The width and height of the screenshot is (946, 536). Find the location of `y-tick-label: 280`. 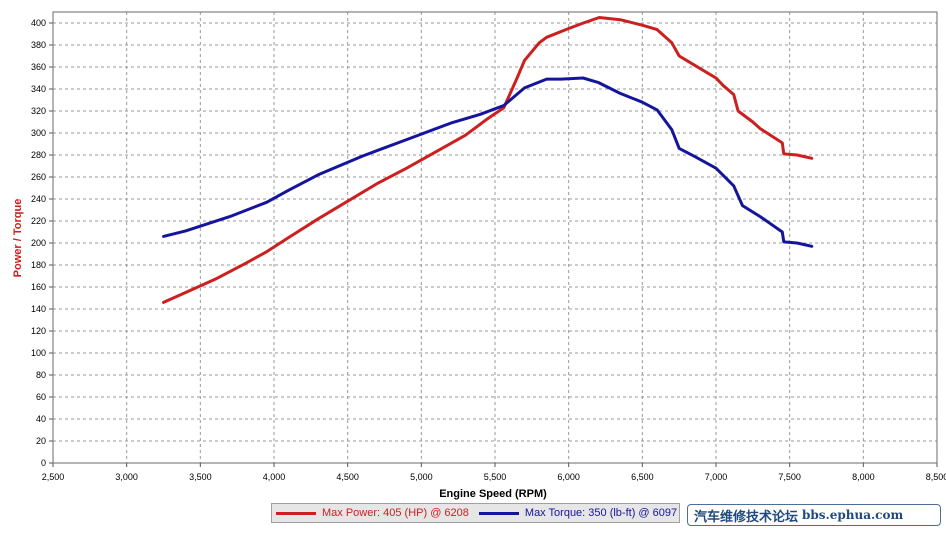

y-tick-label: 280 is located at coordinates (38, 155).